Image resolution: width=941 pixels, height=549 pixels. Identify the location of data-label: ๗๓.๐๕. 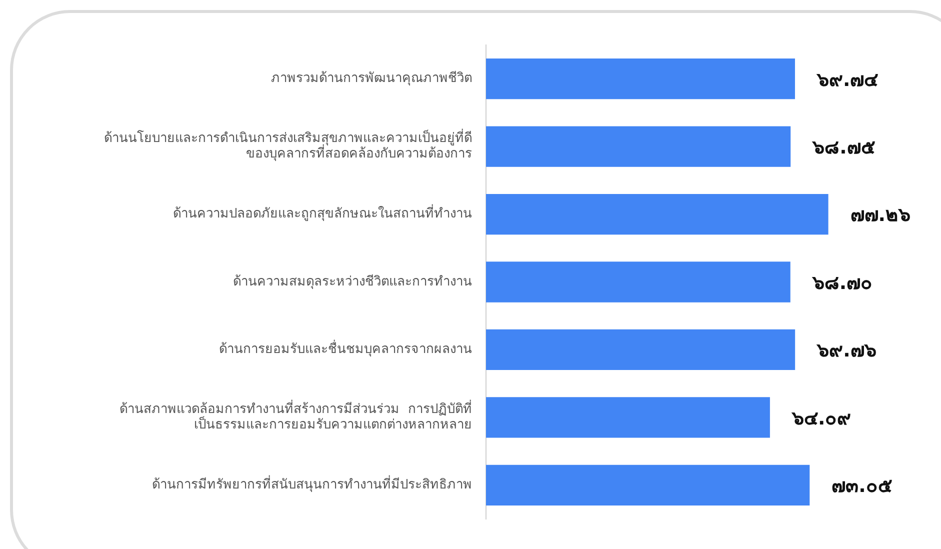
(862, 486).